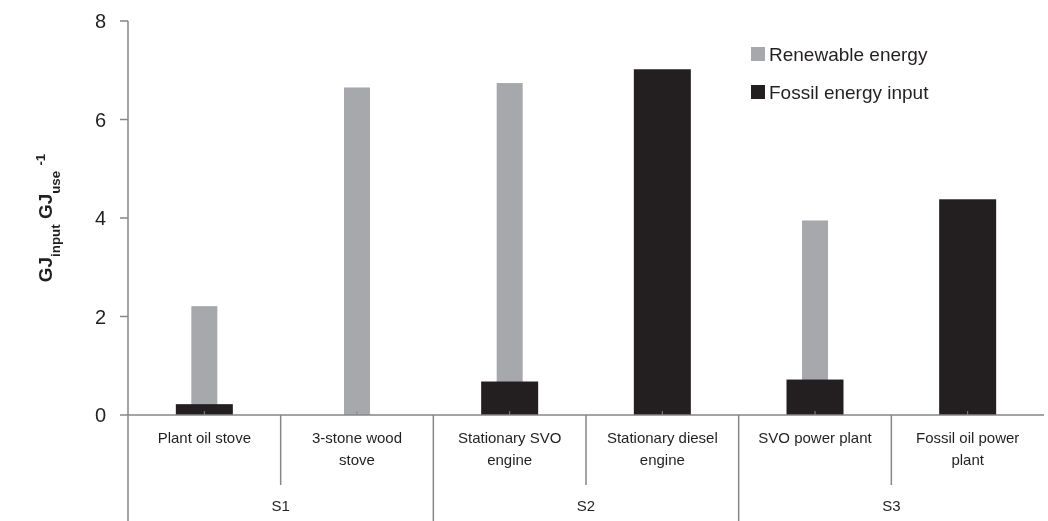  I want to click on x-tick-label: Stationary diesel engine, so click(662, 448).